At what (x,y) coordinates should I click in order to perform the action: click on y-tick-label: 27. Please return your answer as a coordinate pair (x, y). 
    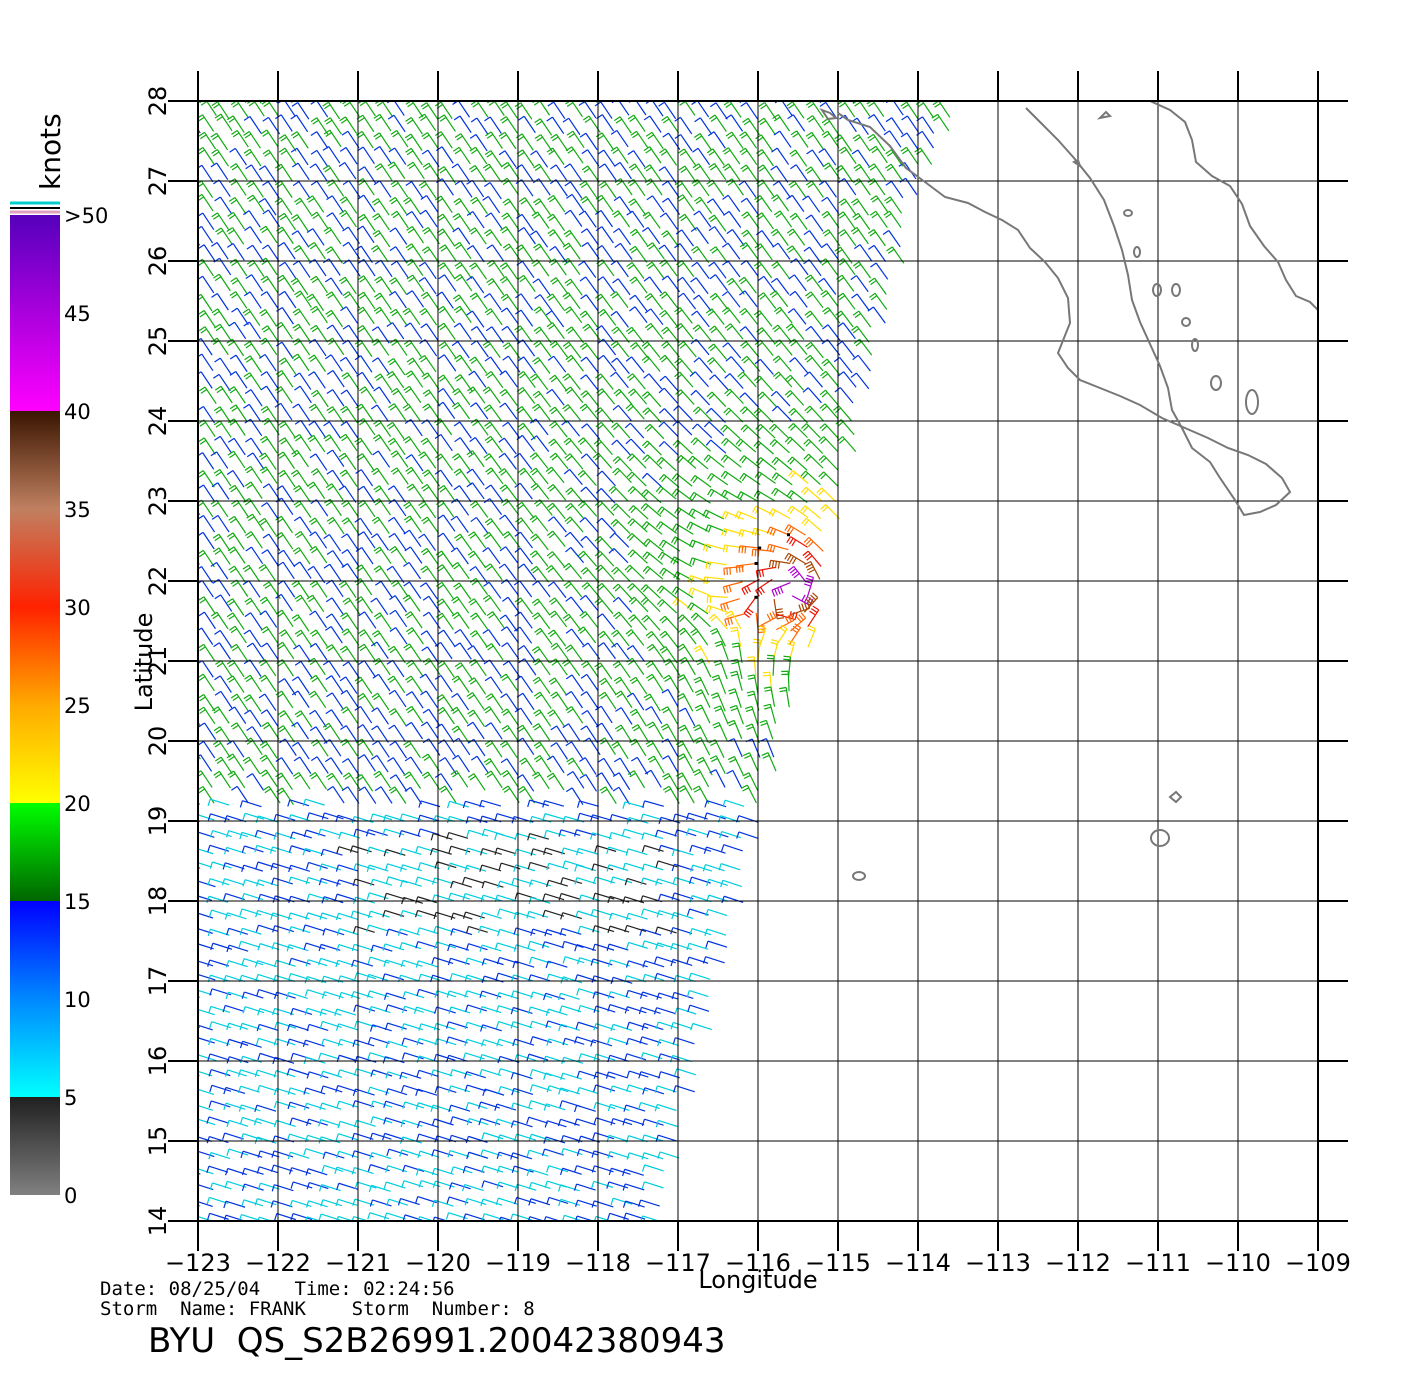
    Looking at the image, I should click on (158, 181).